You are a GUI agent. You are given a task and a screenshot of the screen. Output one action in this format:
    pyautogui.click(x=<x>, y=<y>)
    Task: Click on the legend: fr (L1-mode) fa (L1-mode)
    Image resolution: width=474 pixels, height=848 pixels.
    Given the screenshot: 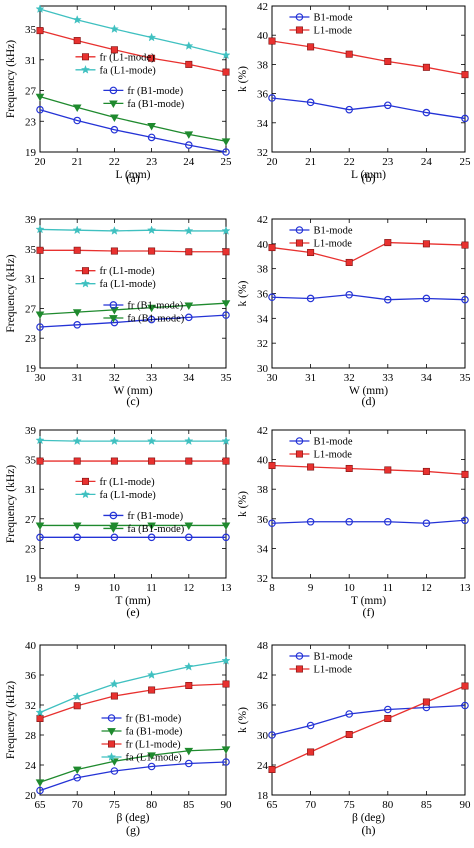 What is the action you would take?
    pyautogui.click(x=115, y=278)
    